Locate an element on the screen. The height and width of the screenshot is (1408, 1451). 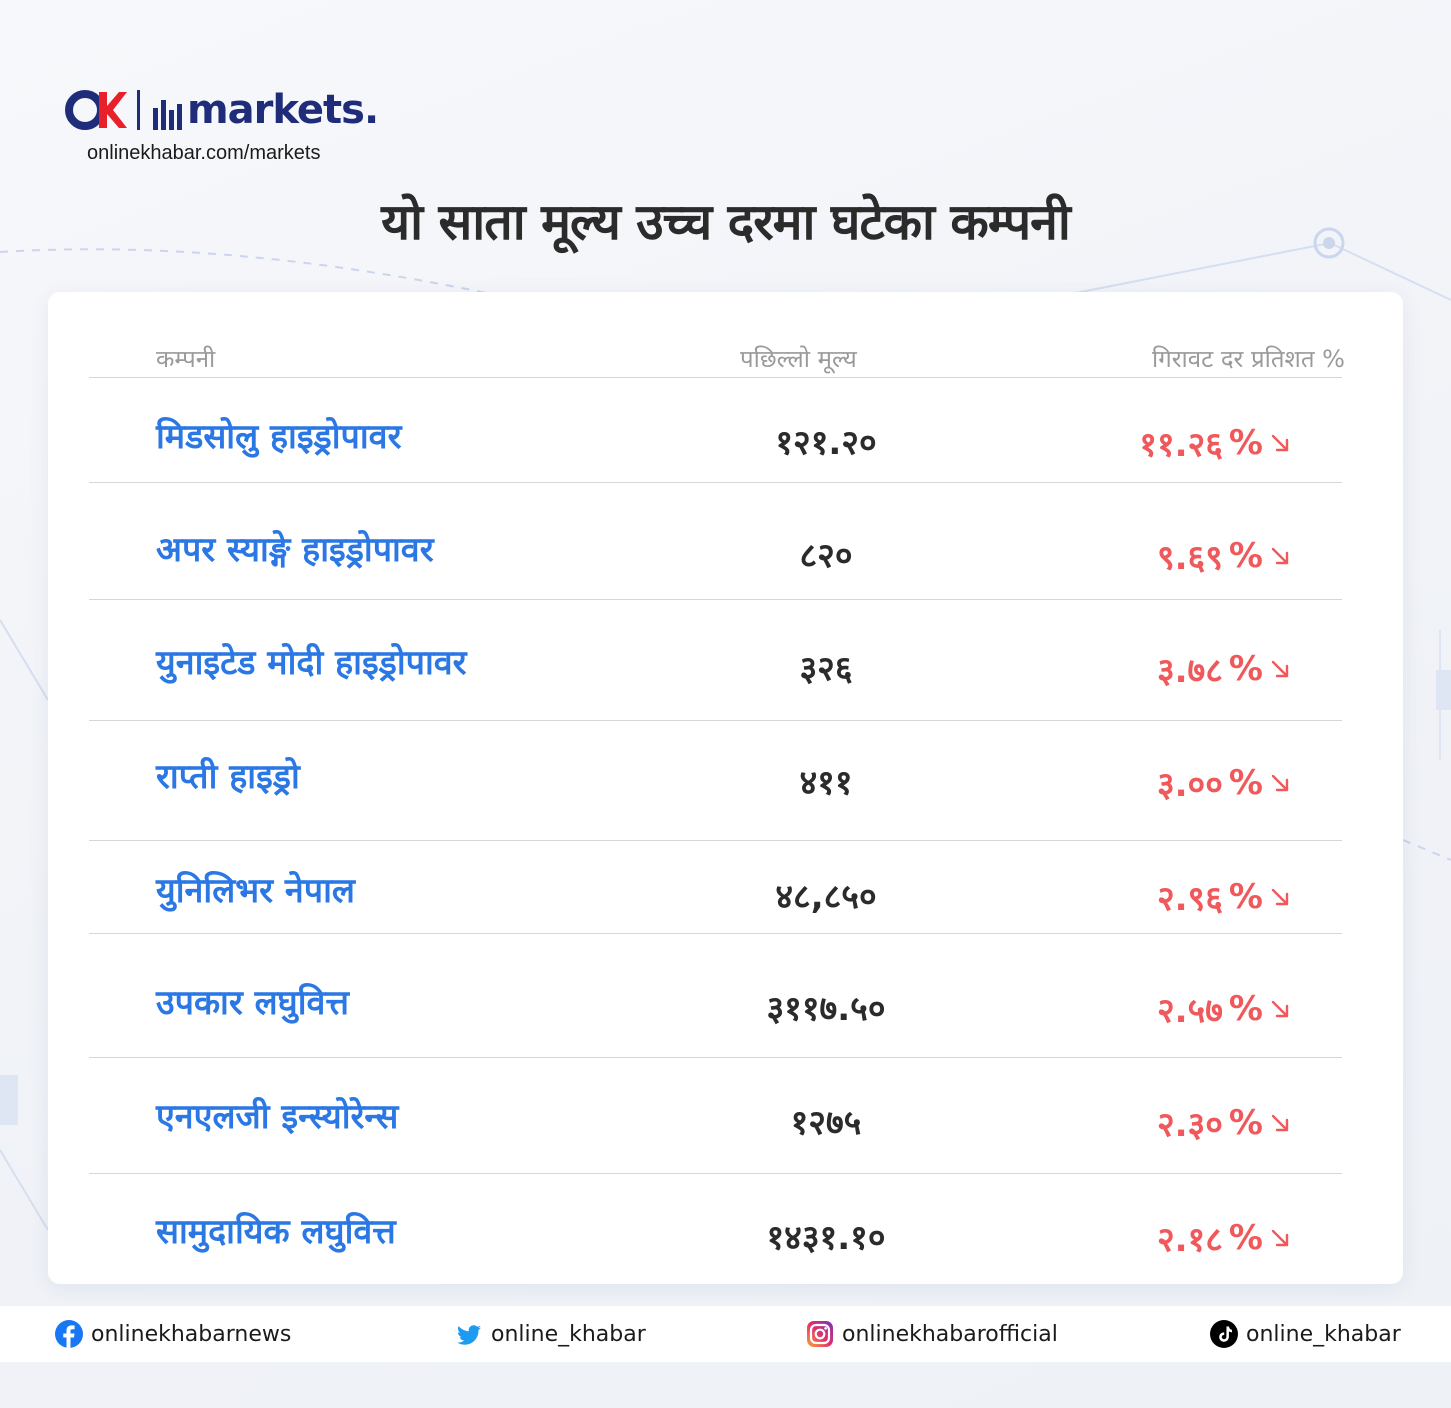
drop-rate: ११.२६% is located at coordinates (1215, 443).